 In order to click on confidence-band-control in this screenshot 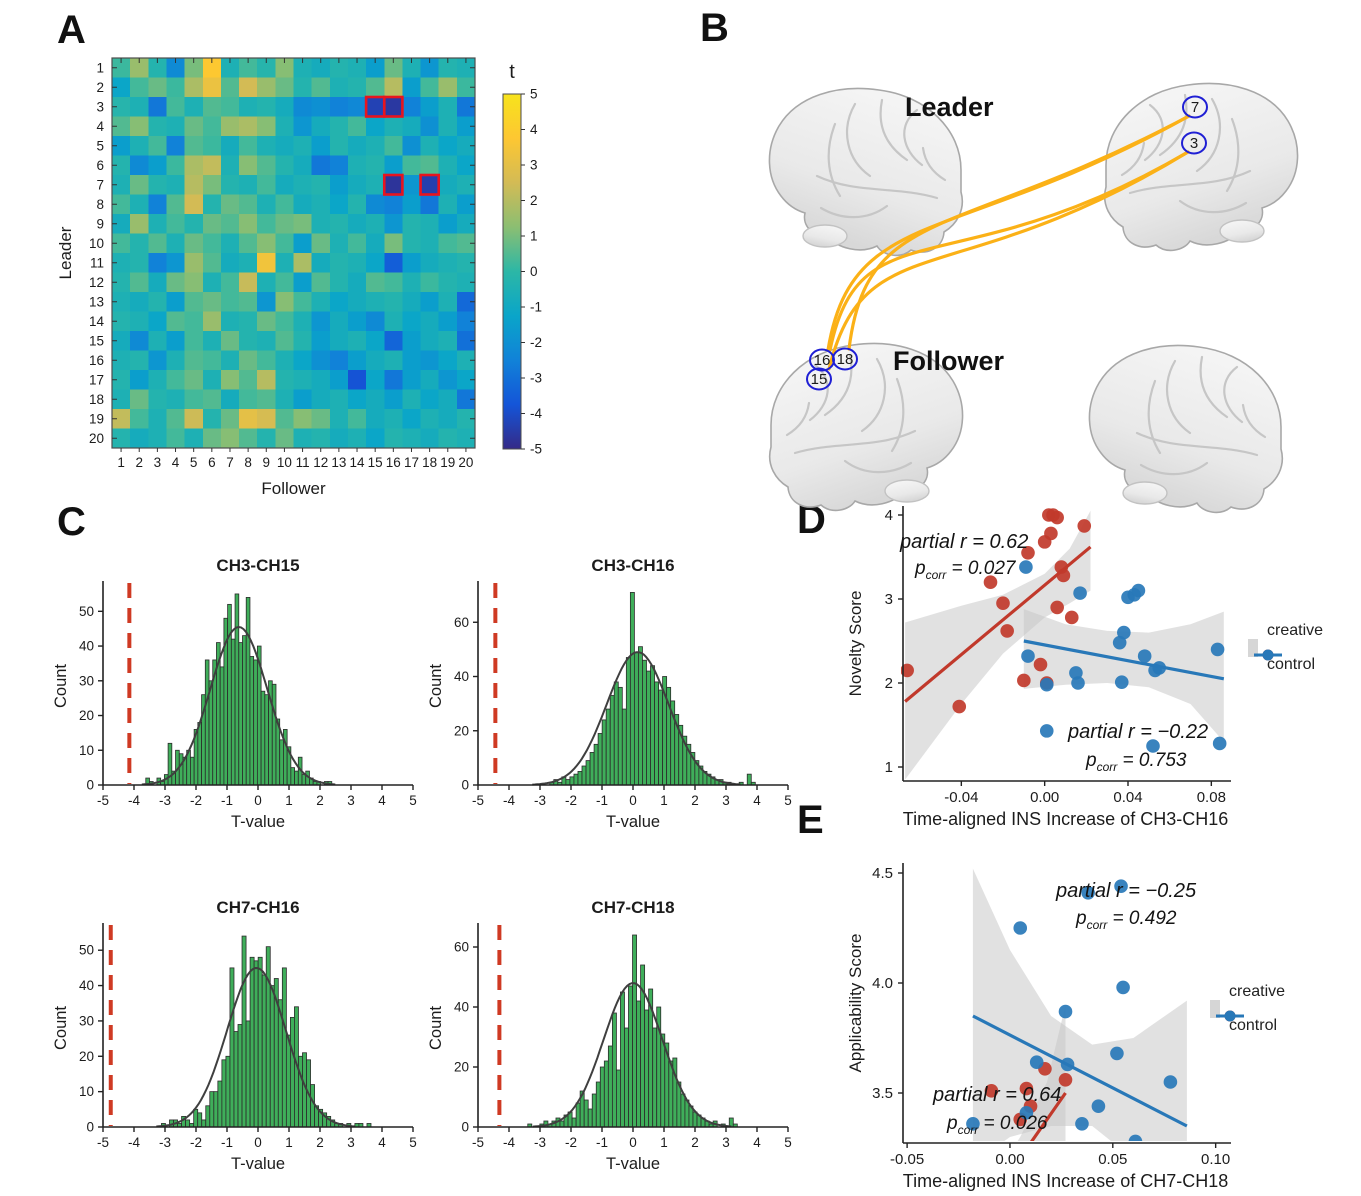, I will do `click(1079, 1004)`.